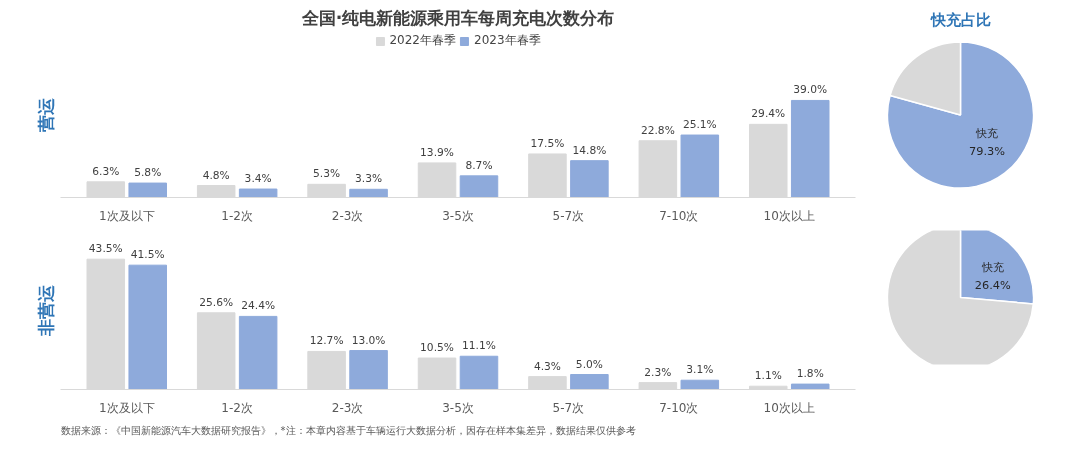  What do you see at coordinates (810, 374) in the screenshot?
I see `data-label: 1.8%` at bounding box center [810, 374].